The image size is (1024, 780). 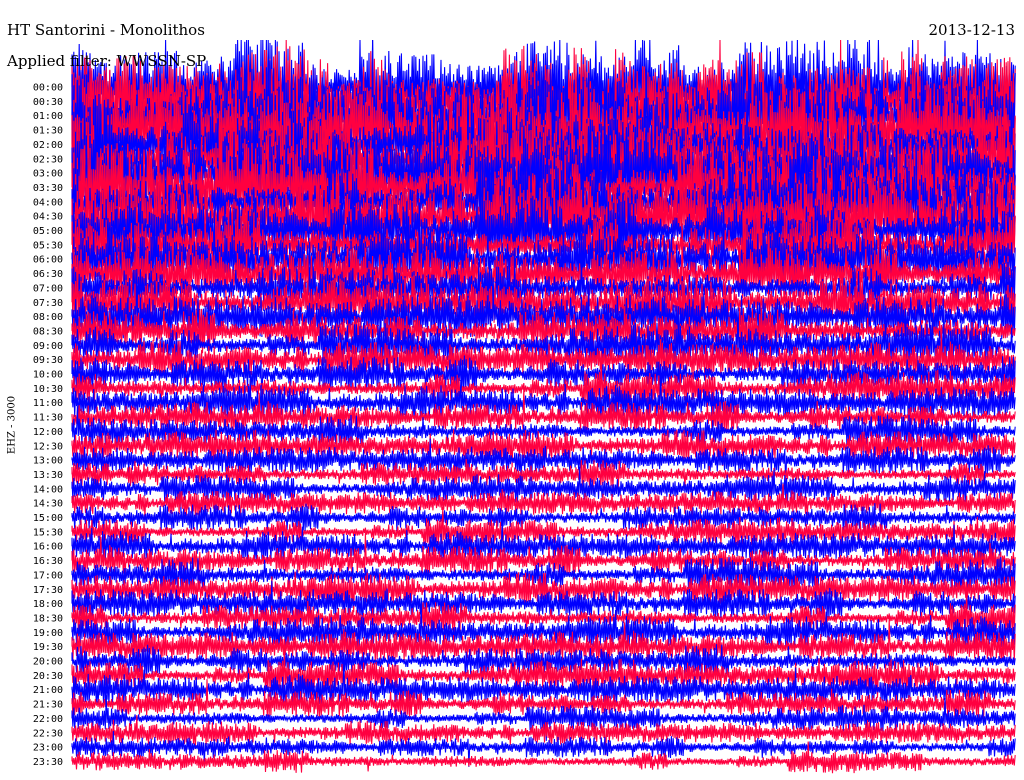 I want to click on time-label-1700: 17:00, so click(x=48, y=575).